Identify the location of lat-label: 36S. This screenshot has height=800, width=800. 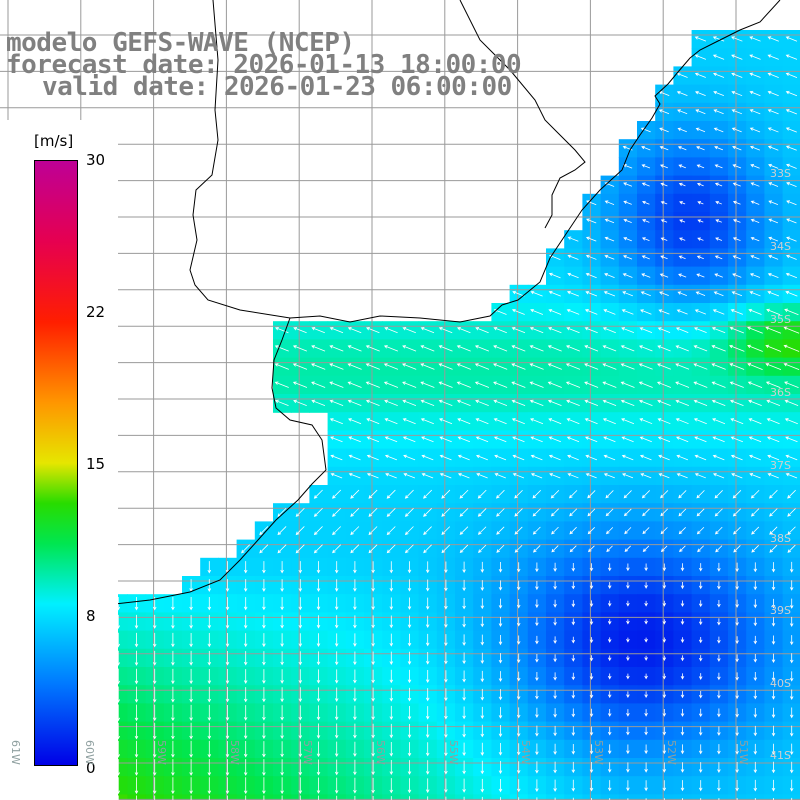
(780, 392).